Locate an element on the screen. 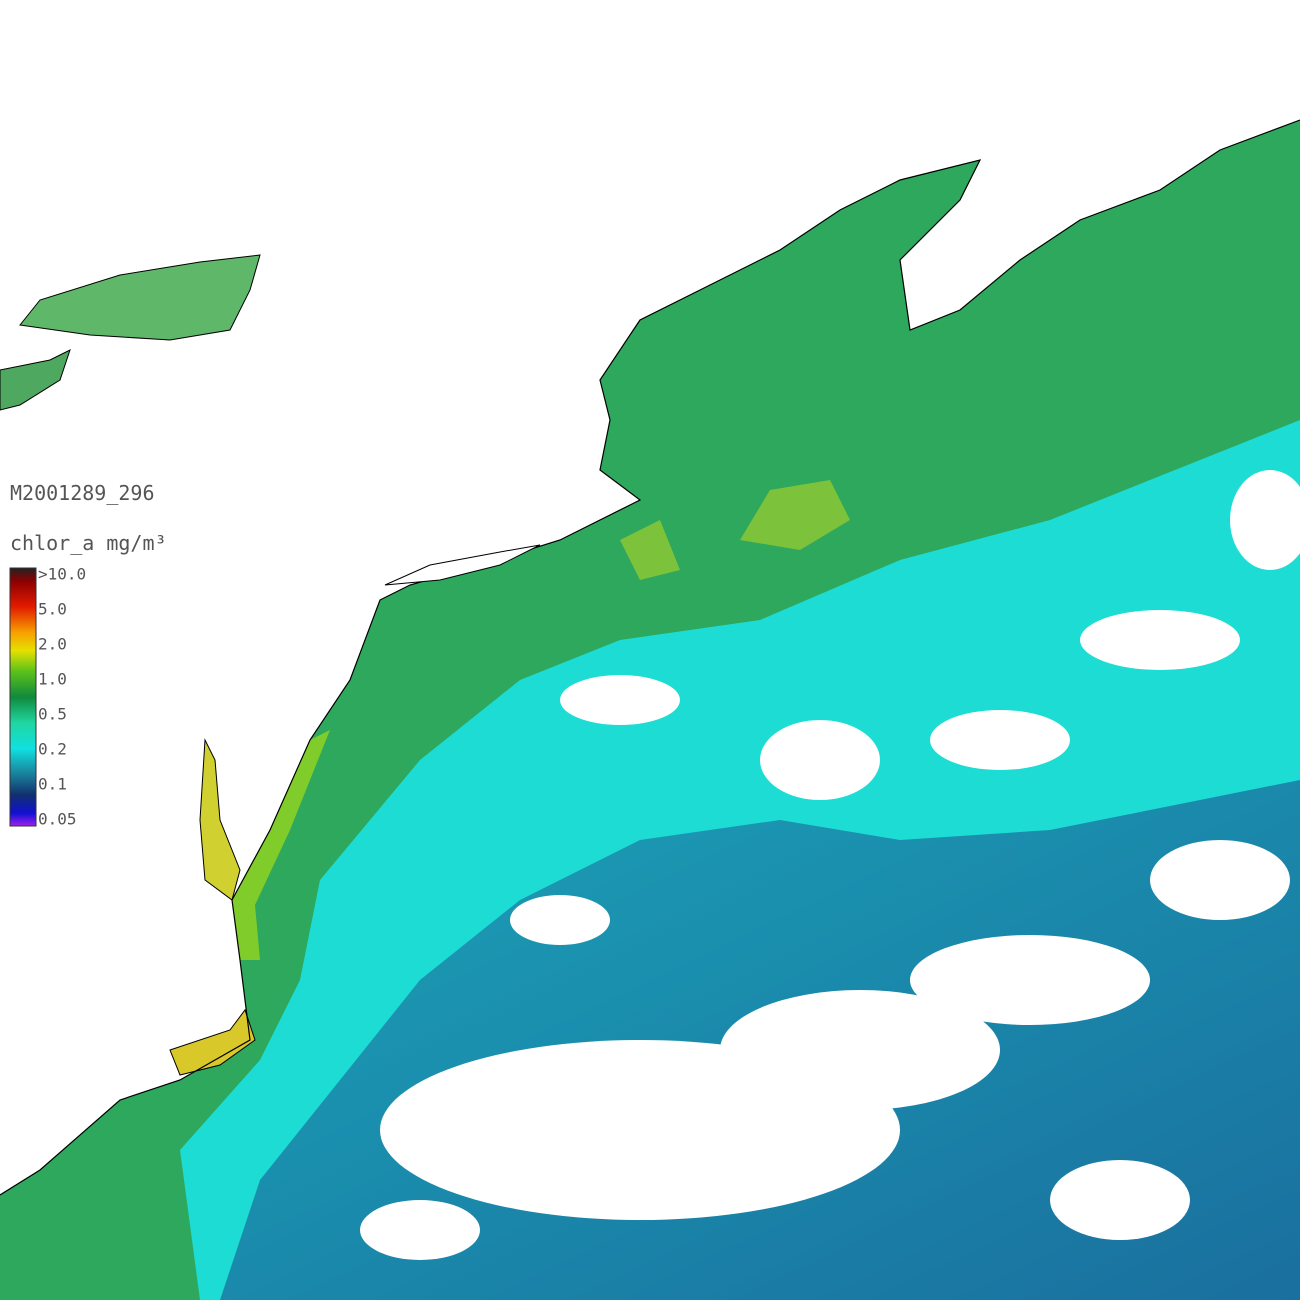  colorbar-label: 0.5 is located at coordinates (52, 714).